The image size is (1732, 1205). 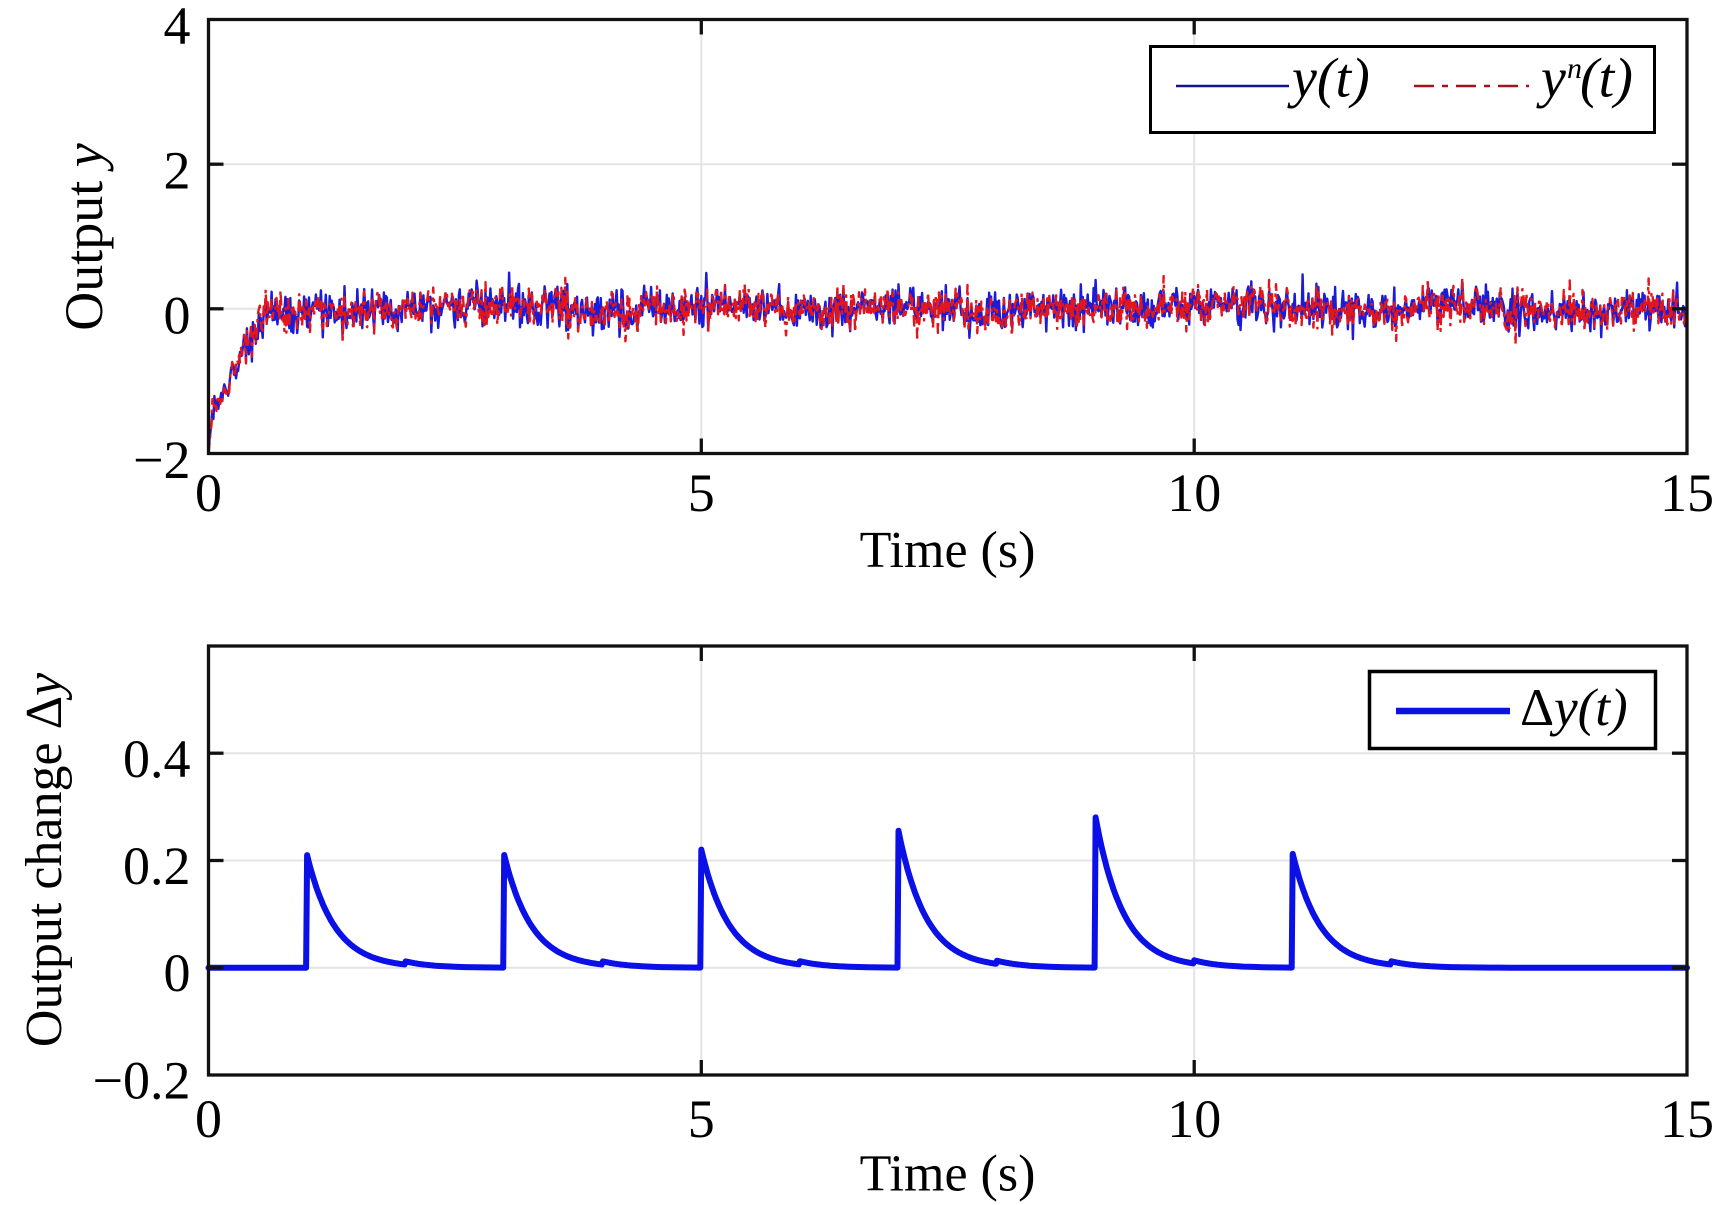 What do you see at coordinates (142, 1081) in the screenshot?
I see `svg-text: −0.2` at bounding box center [142, 1081].